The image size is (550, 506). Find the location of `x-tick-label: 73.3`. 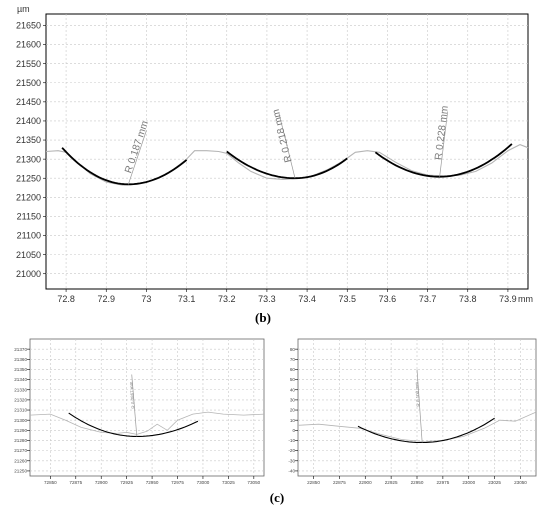

x-tick-label: 73.3 is located at coordinates (267, 299).